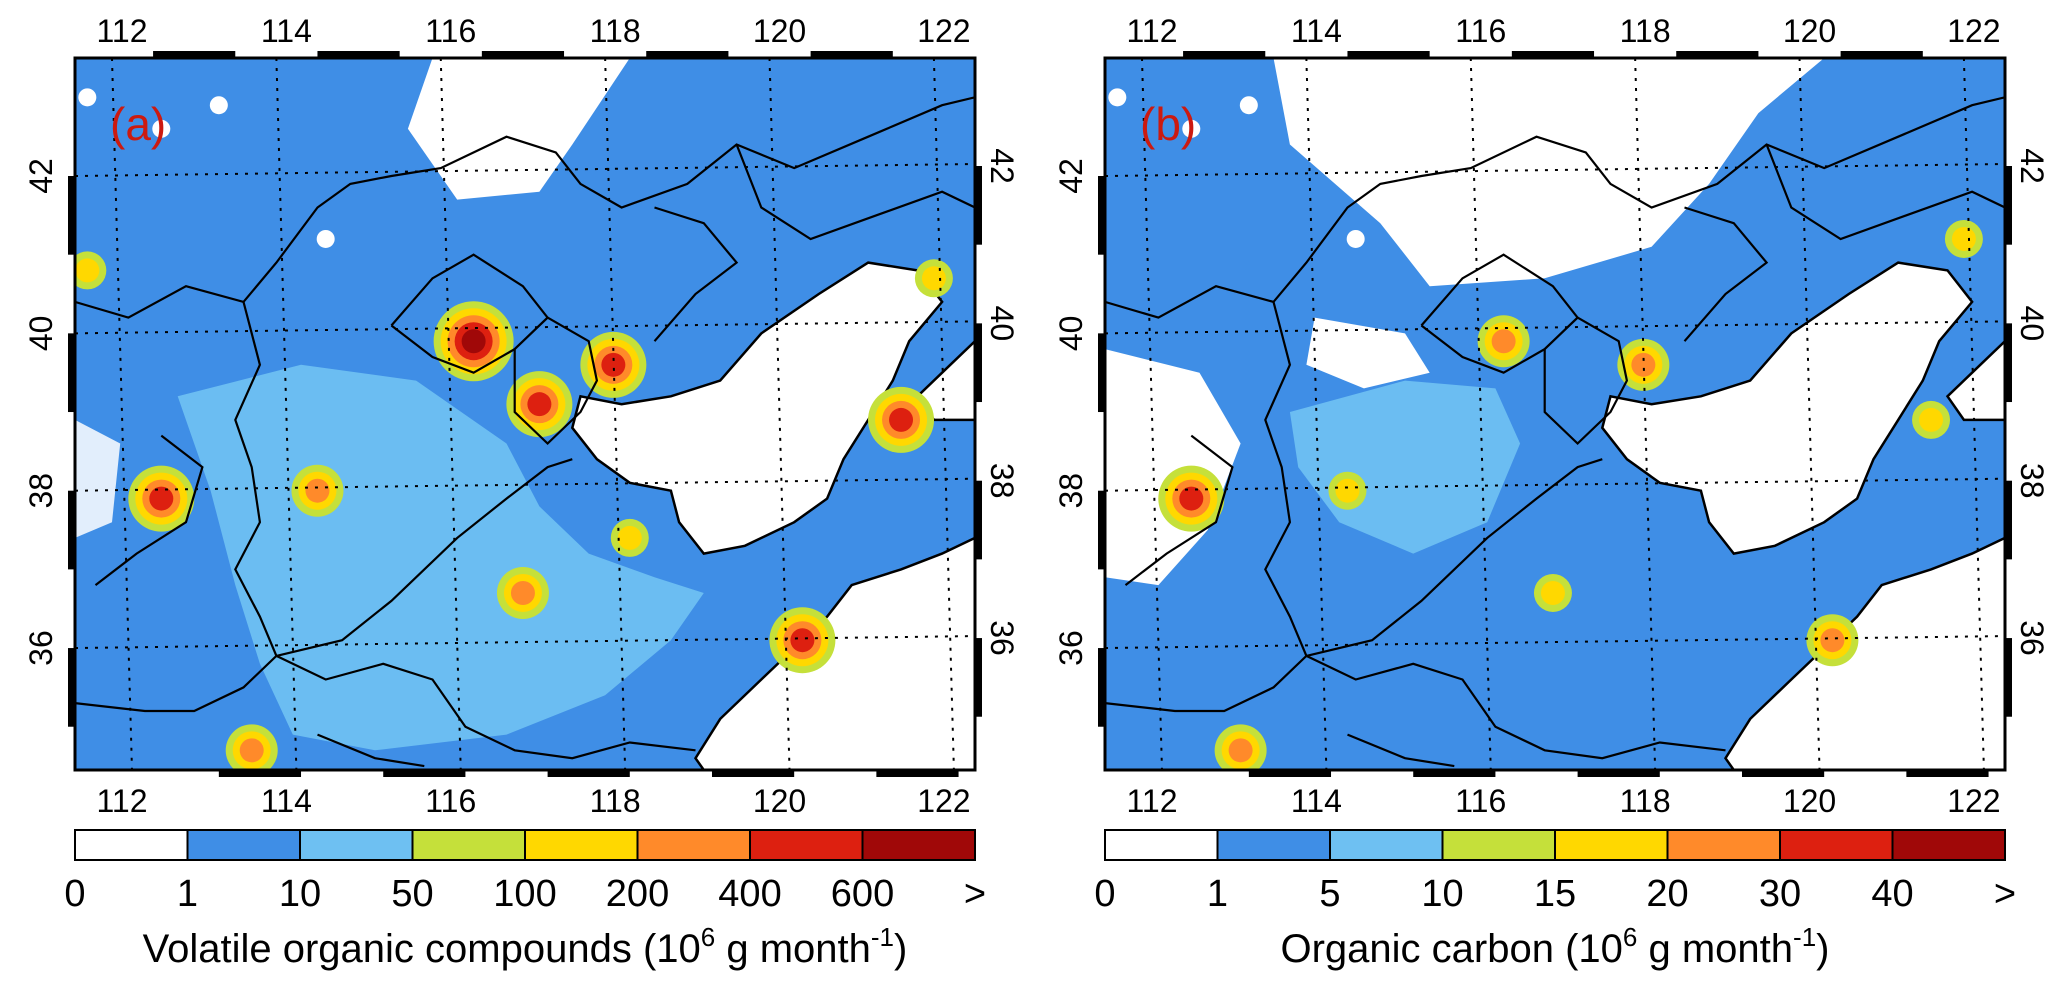 The height and width of the screenshot is (992, 2067). I want to click on colorbar-label: 400, so click(749, 894).